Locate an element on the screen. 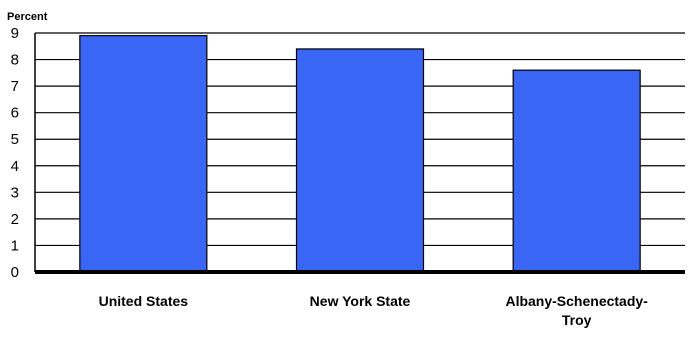 The height and width of the screenshot is (339, 693). y-tick-label: 3 is located at coordinates (15, 192).